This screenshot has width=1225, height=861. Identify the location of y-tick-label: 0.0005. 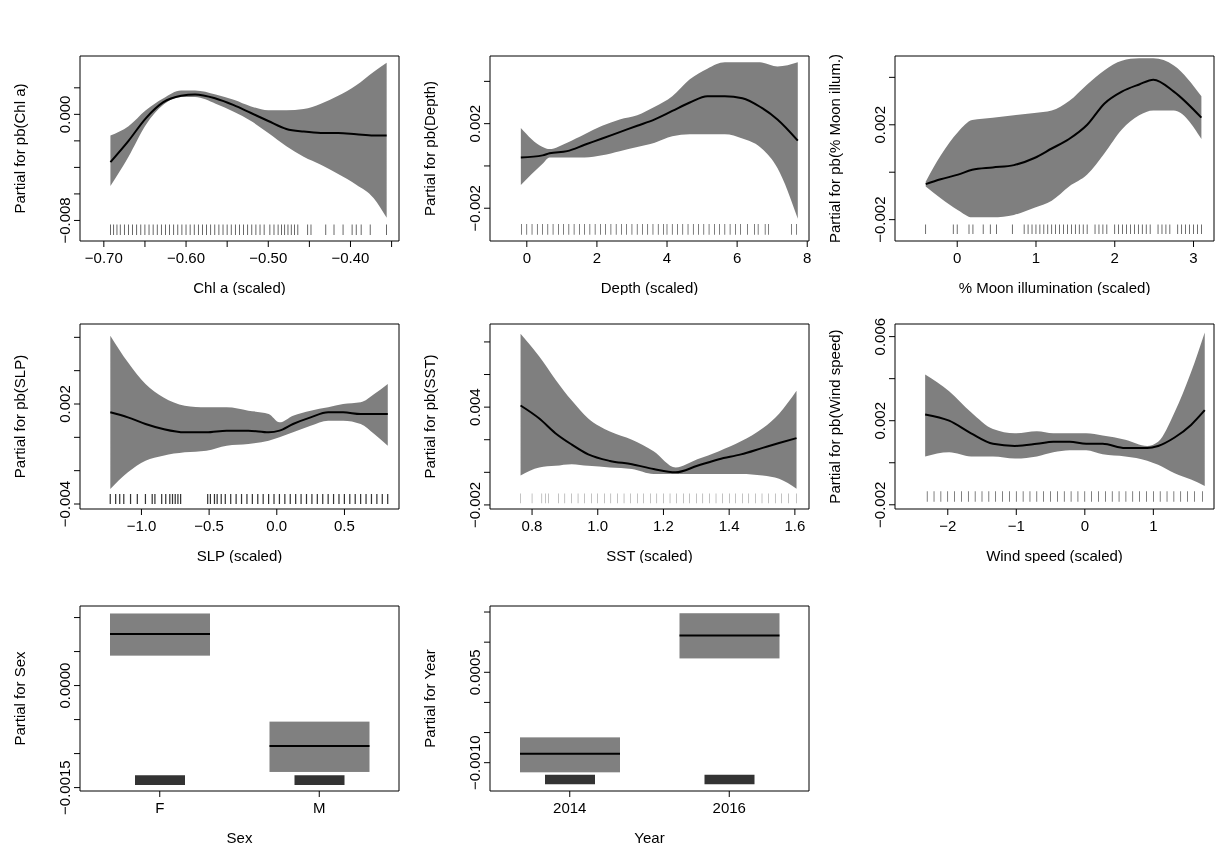
(474, 672).